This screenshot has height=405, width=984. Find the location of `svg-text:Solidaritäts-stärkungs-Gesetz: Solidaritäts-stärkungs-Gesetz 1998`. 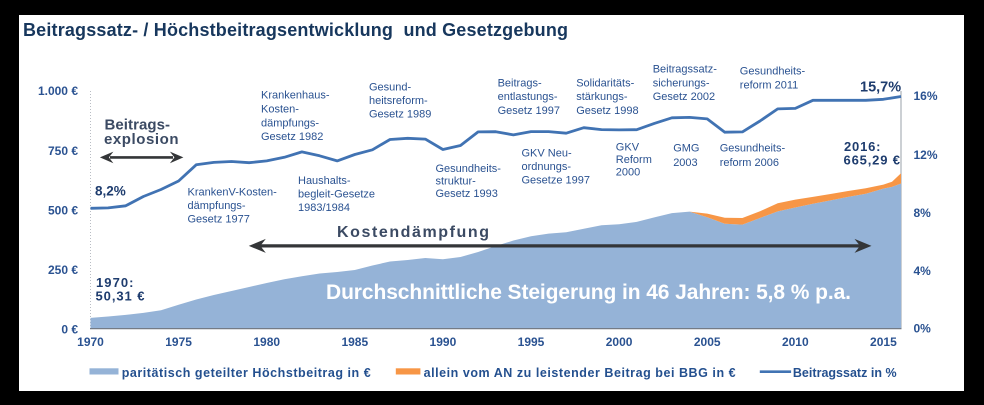

svg-text:Solidaritäts-stärkungs-Gesetz: Solidaritäts-stärkungs-Gesetz 1998 is located at coordinates (607, 97).